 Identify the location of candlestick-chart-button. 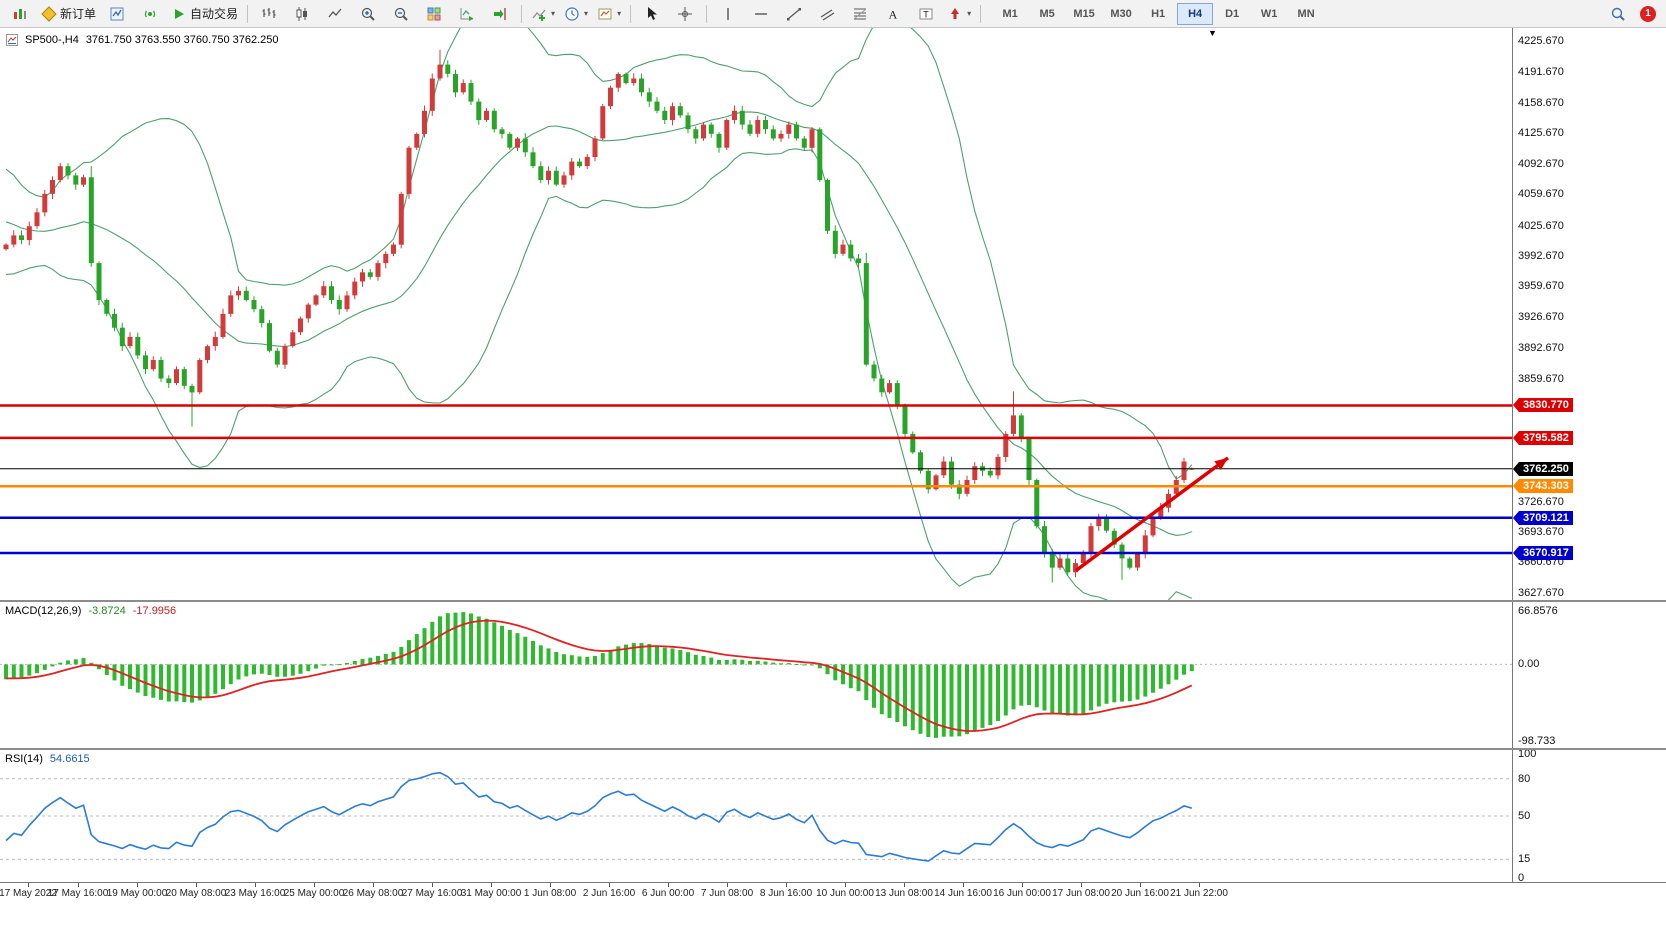
(302, 14).